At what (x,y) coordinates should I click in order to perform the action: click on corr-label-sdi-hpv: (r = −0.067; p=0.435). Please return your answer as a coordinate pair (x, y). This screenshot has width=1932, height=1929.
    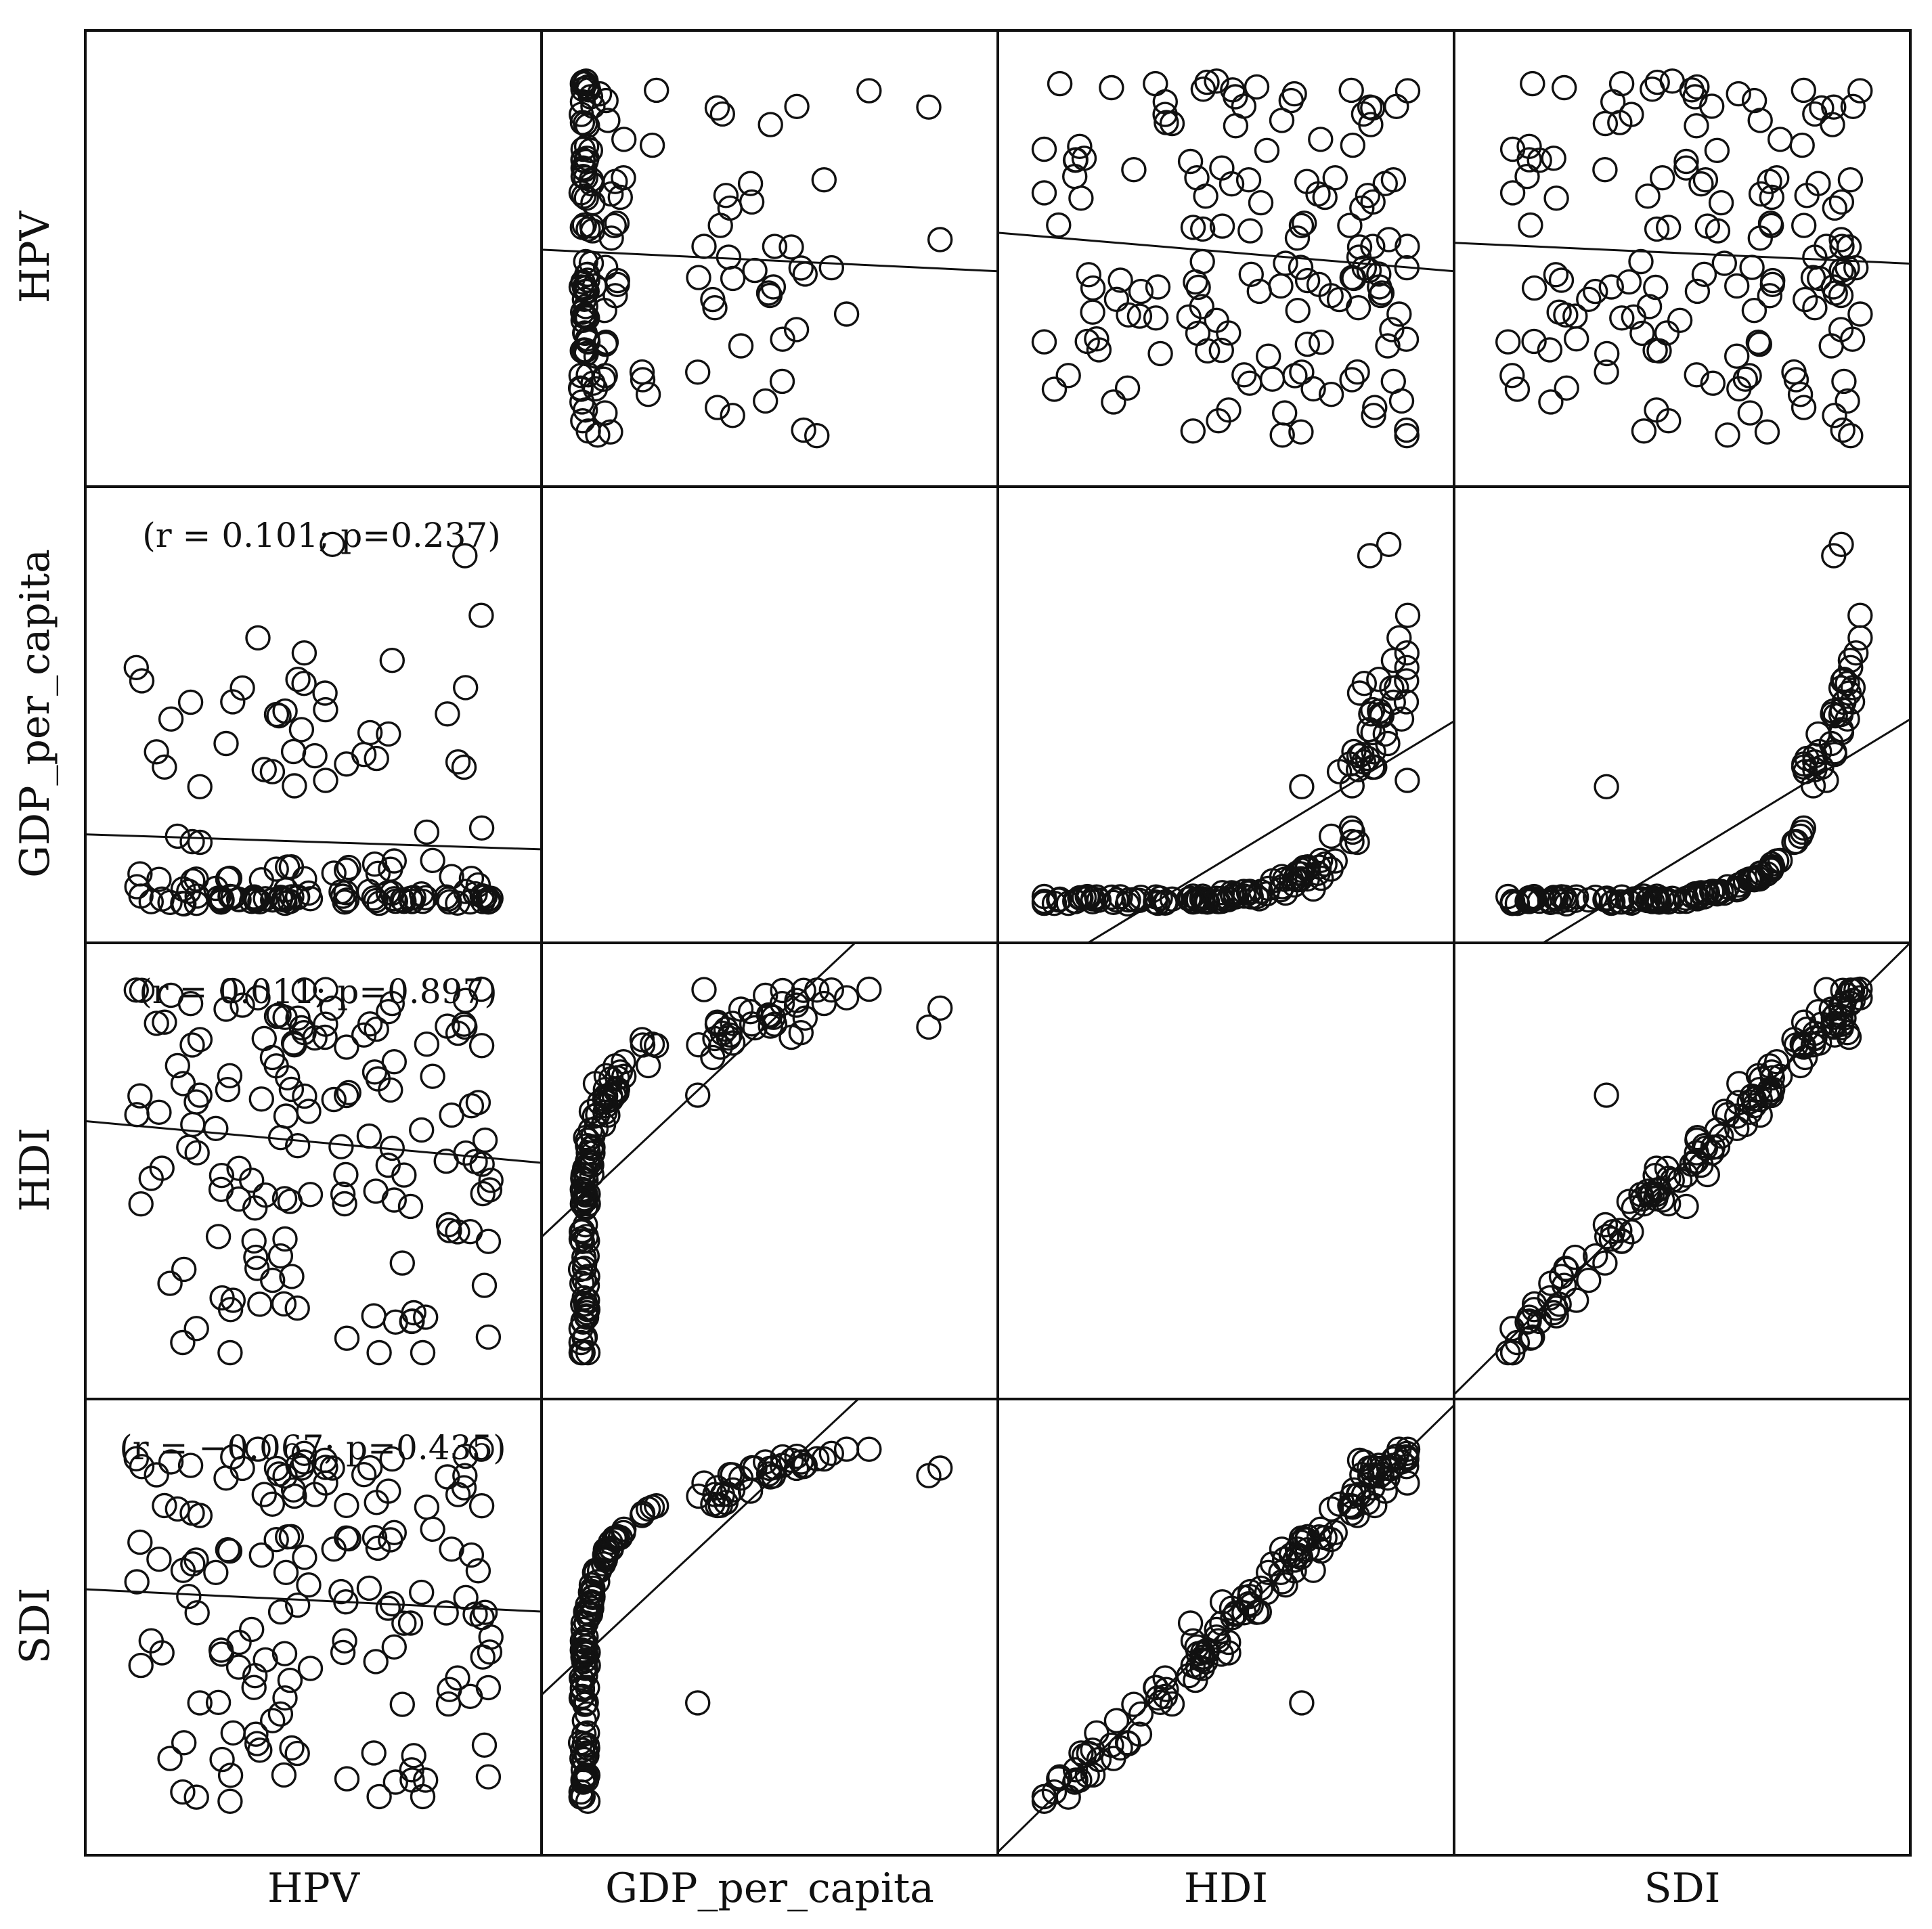
    Looking at the image, I should click on (312, 1447).